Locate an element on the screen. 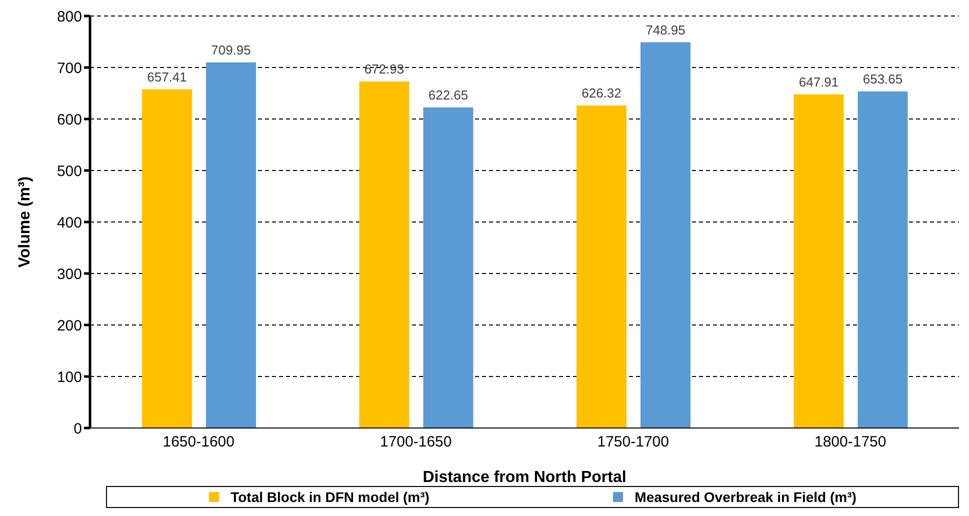 This screenshot has height=516, width=969. y-tick-label: 0 is located at coordinates (78, 429).